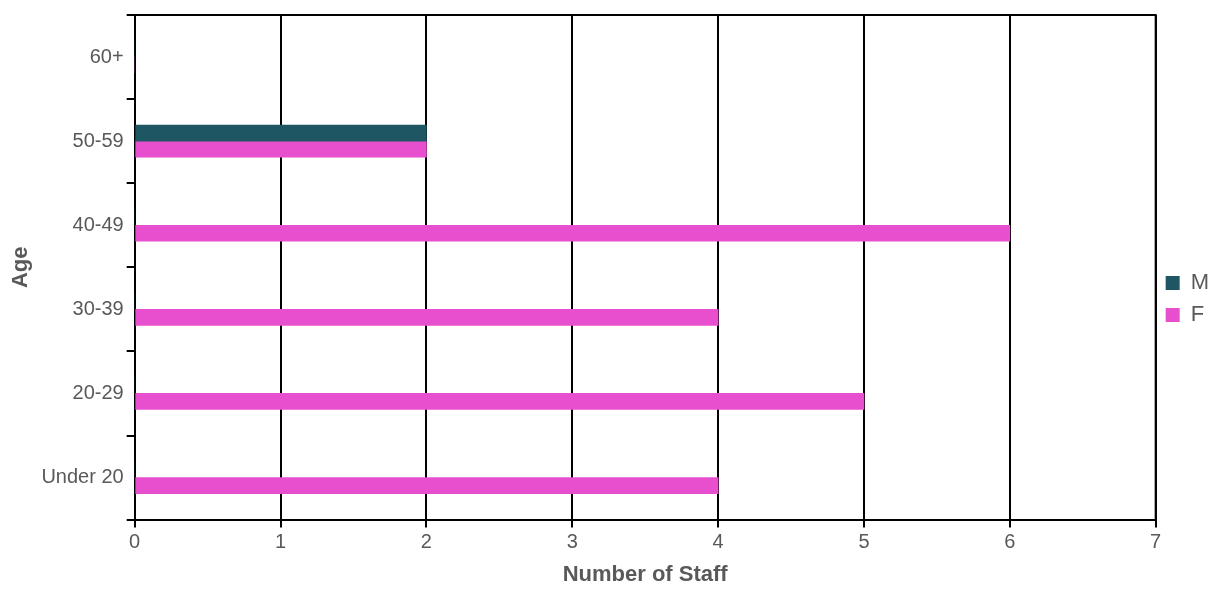 Image resolution: width=1223 pixels, height=596 pixels. What do you see at coordinates (20, 267) in the screenshot?
I see `y-axis-title: Age` at bounding box center [20, 267].